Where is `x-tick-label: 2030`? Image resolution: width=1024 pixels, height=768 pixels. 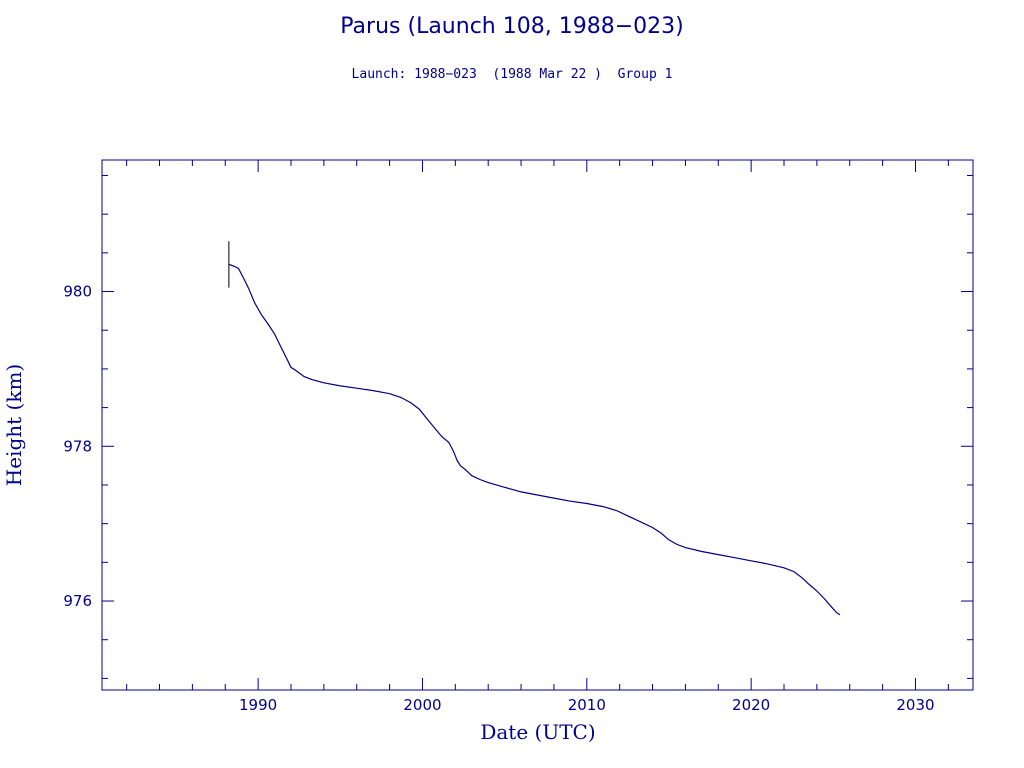 x-tick-label: 2030 is located at coordinates (915, 705).